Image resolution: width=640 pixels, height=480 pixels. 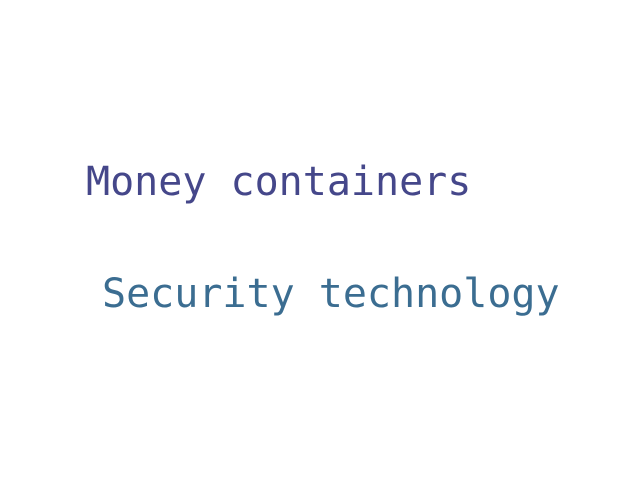 I want to click on word-security-technology: Security technology, so click(x=331, y=294).